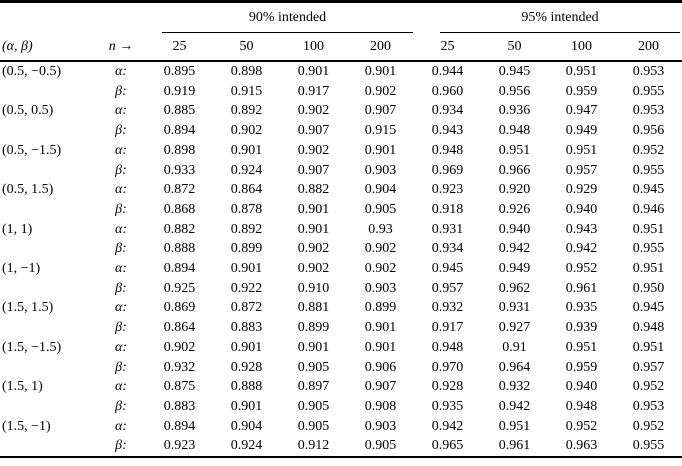 The image size is (682, 466). Describe the element at coordinates (380, 249) in the screenshot. I see `value-cell: 0.902` at that location.